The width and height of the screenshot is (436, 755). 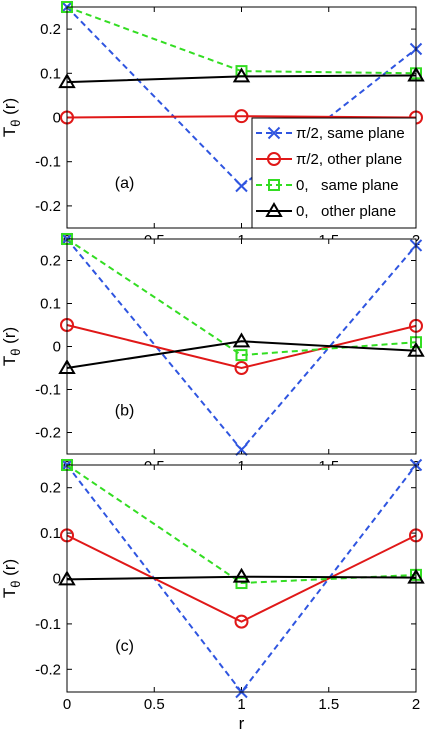 I want to click on x-tick-label: 0, so click(x=67, y=704).